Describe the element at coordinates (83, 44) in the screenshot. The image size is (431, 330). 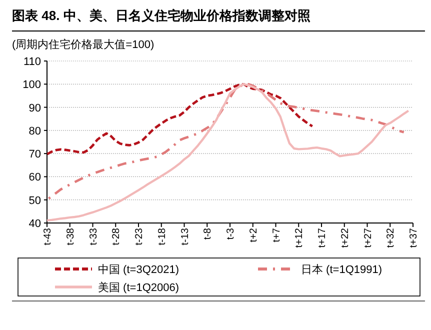
I see `y-axis-title: (周期内住宅价格最大值=100)` at that location.